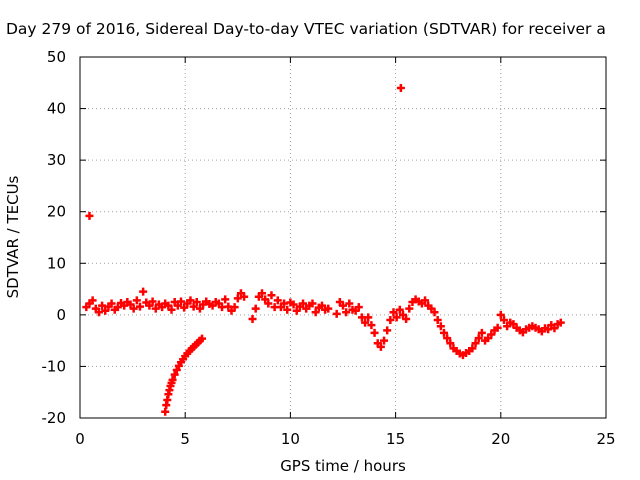  Describe the element at coordinates (54, 366) in the screenshot. I see `y-tick-label: -10` at that location.